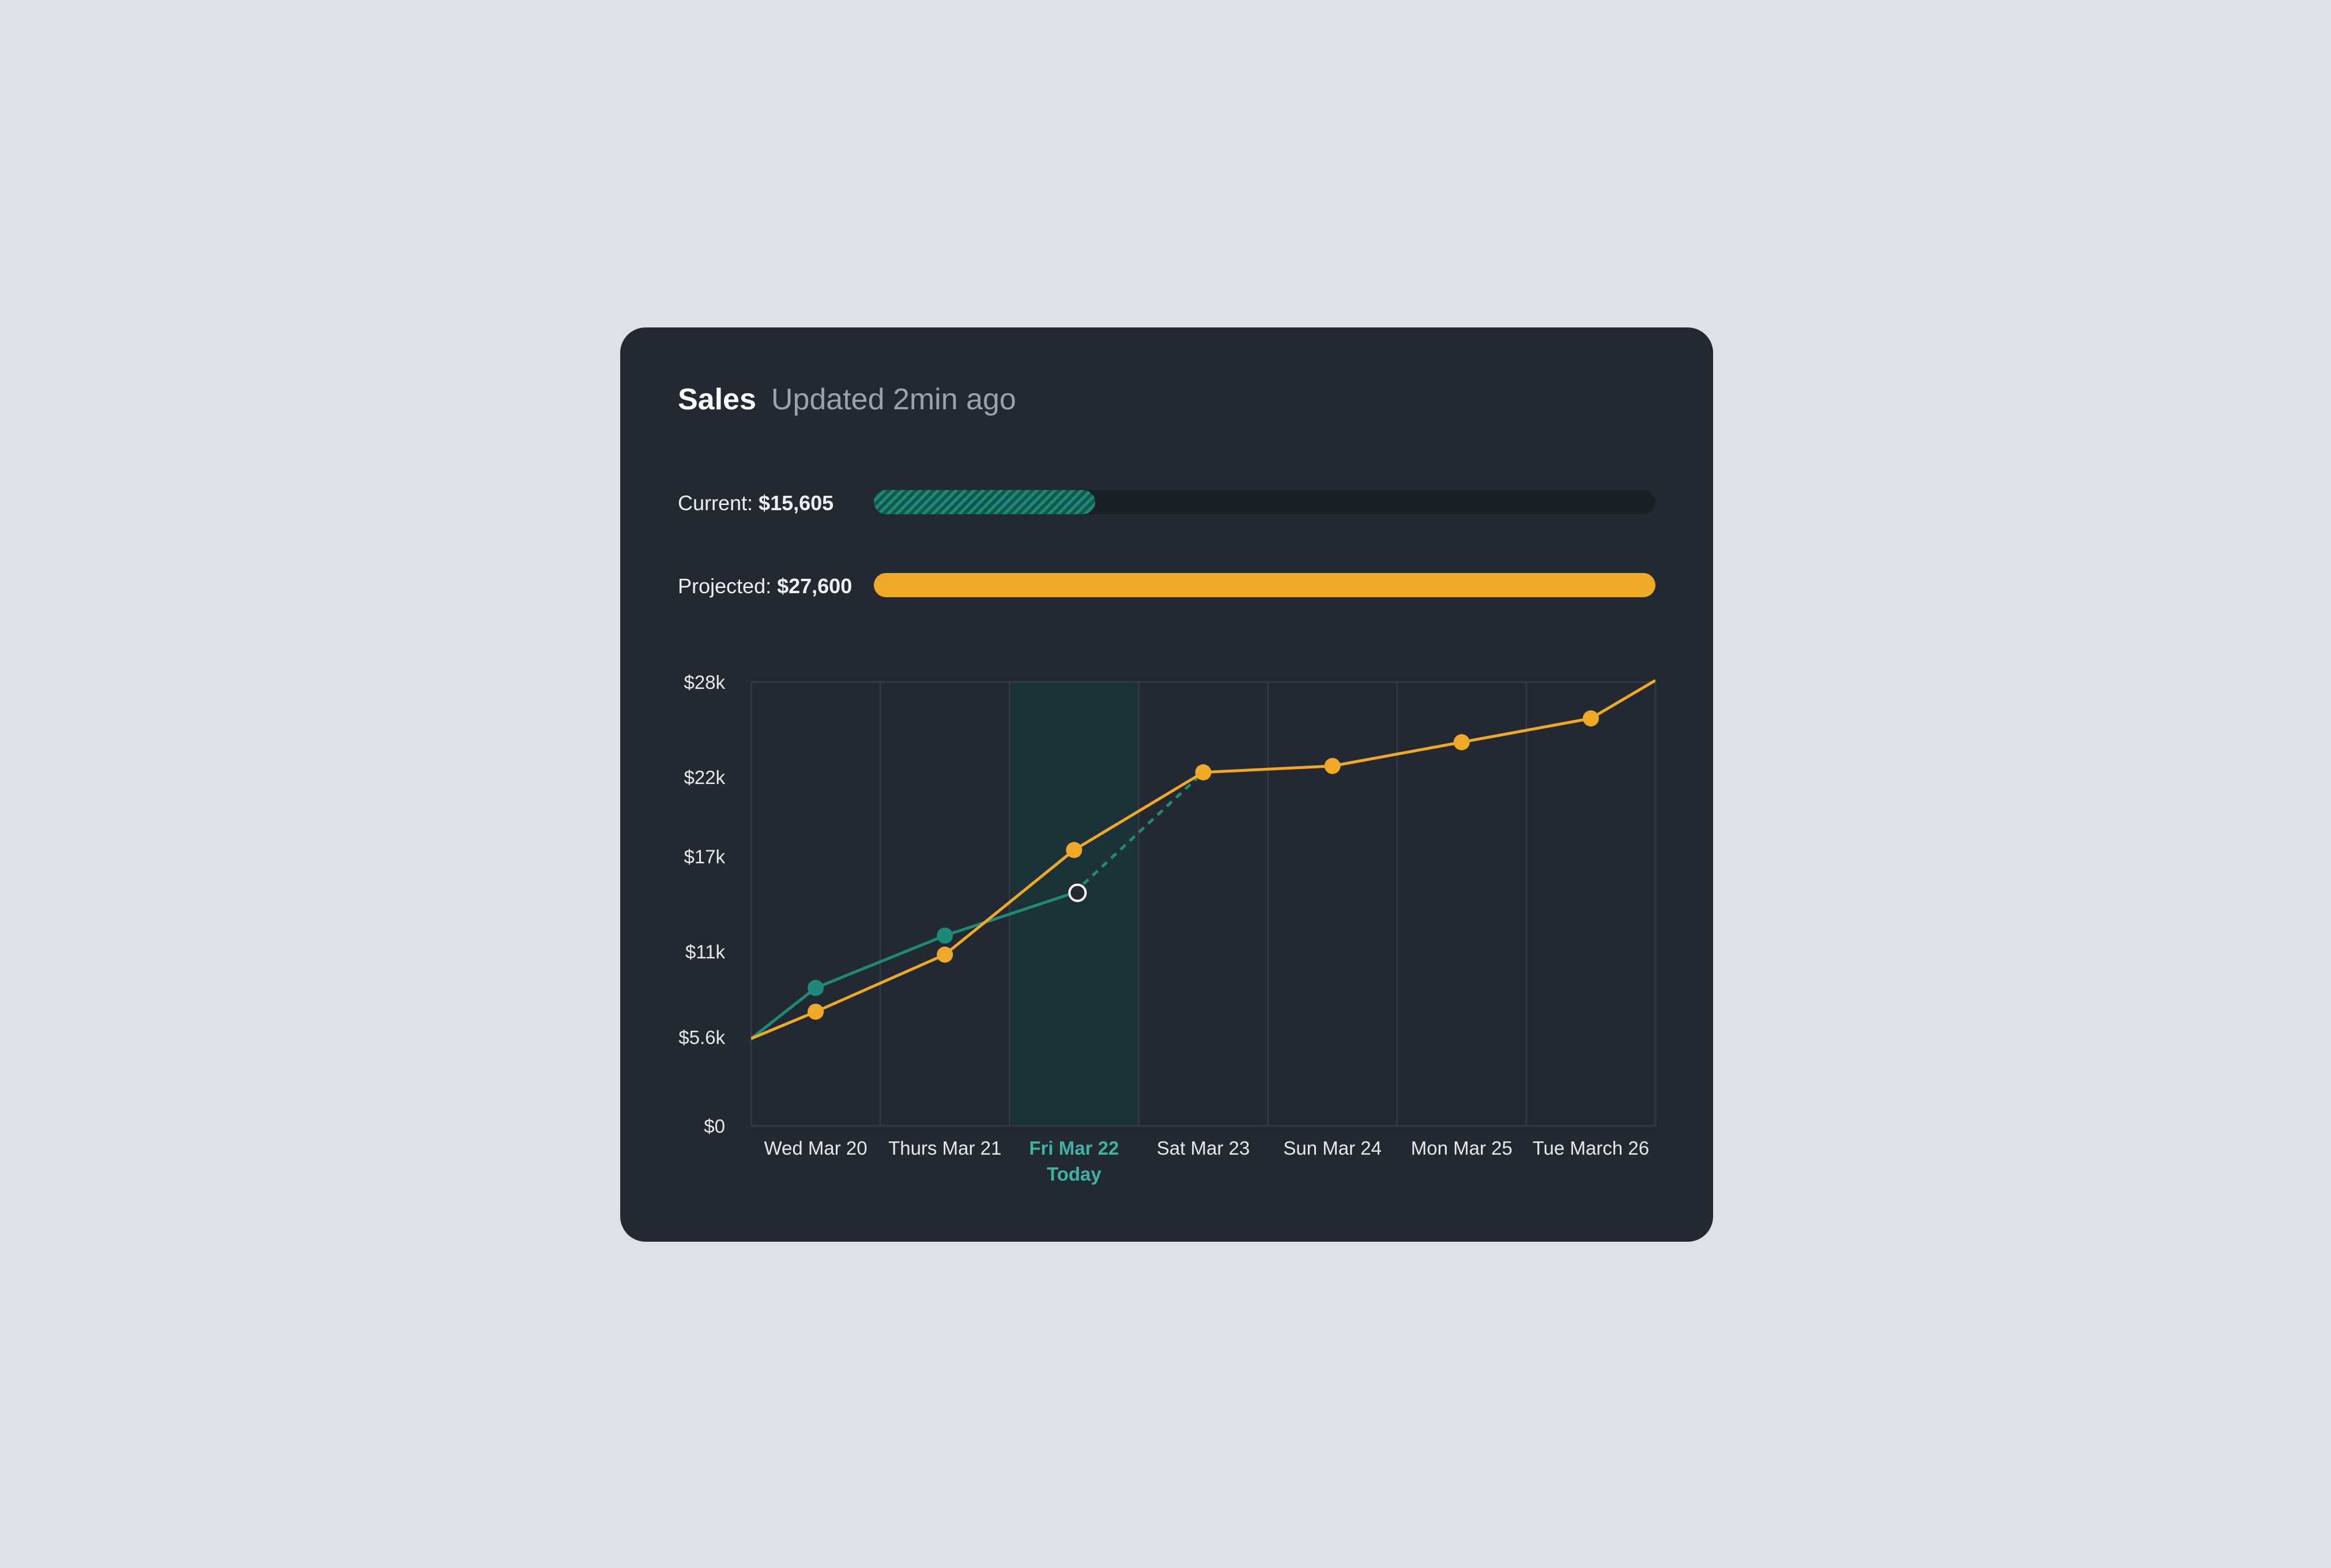 The width and height of the screenshot is (2331, 1568). I want to click on series-line-actual, so click(913, 965).